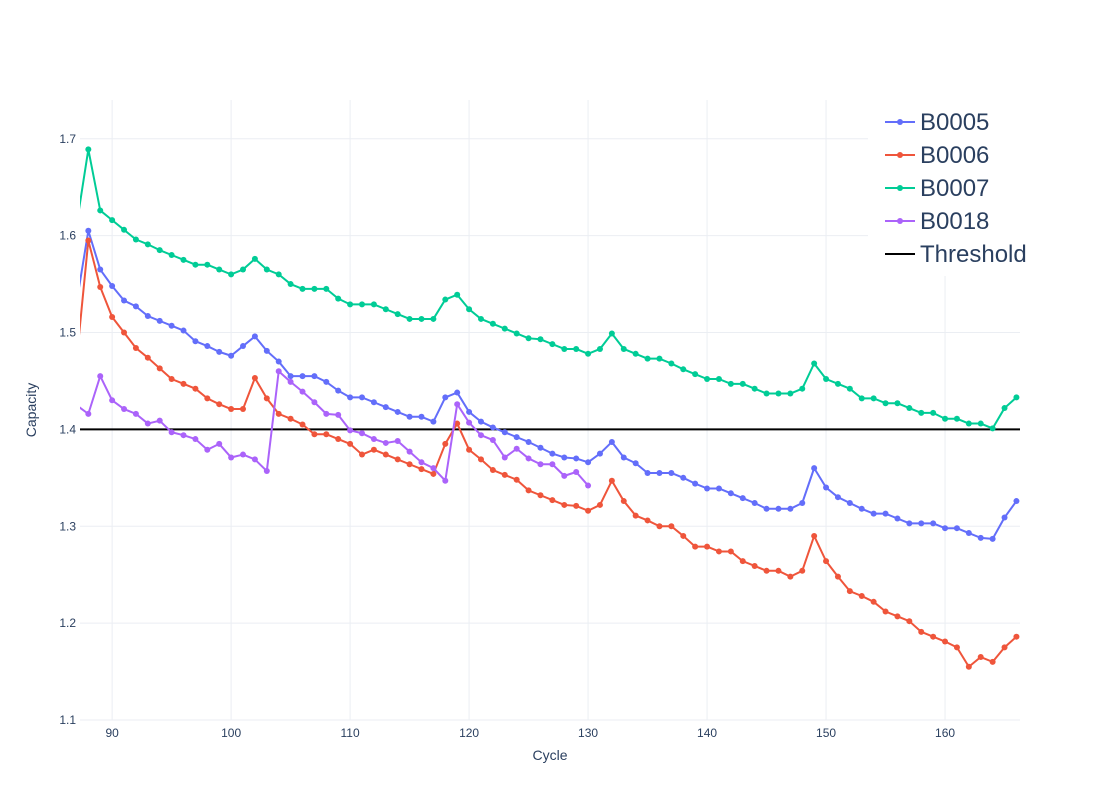  Describe the element at coordinates (937, 155) in the screenshot. I see `legend-item: B0006` at that location.